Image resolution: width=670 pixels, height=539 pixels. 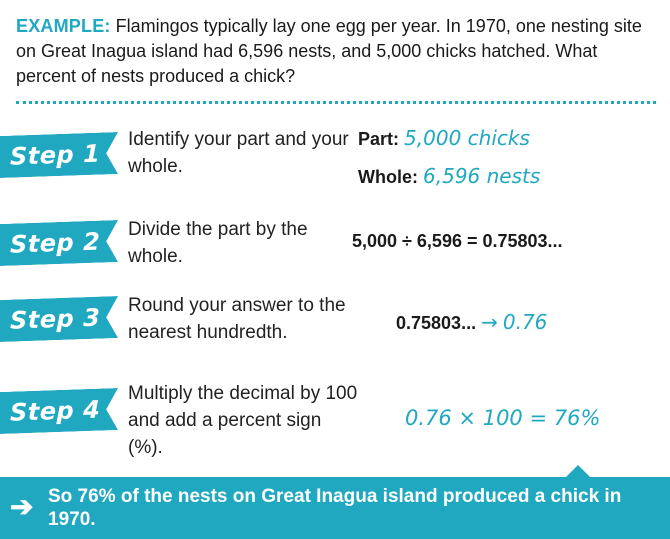 I want to click on step-3-calculation: 0.75803... → 0.76, so click(x=471, y=322).